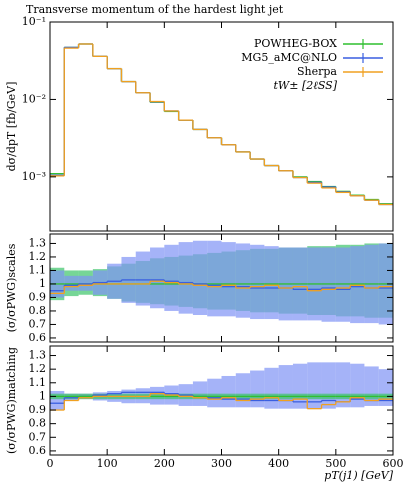 The width and height of the screenshot is (407, 483). Describe the element at coordinates (11, 127) in the screenshot. I see `y-axis-label: dσ/dpT [fb/GeV]` at that location.